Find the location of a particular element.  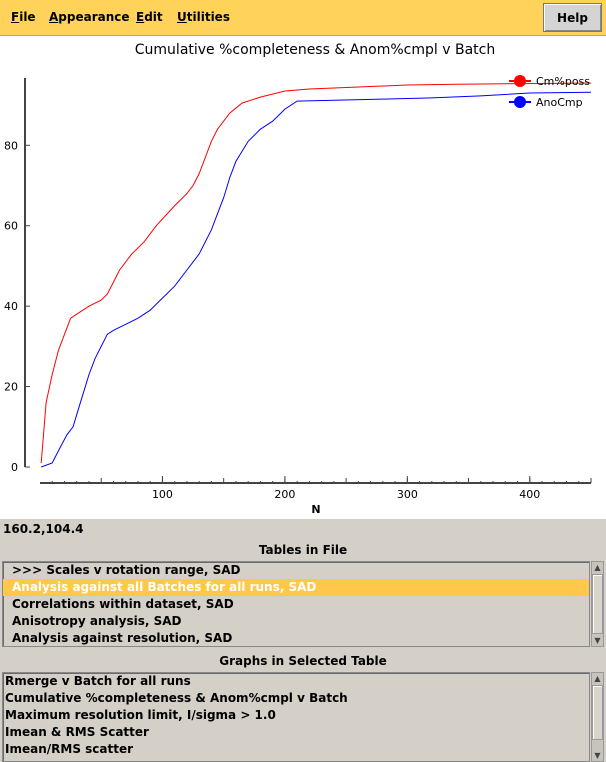

help-button: Help is located at coordinates (572, 17).